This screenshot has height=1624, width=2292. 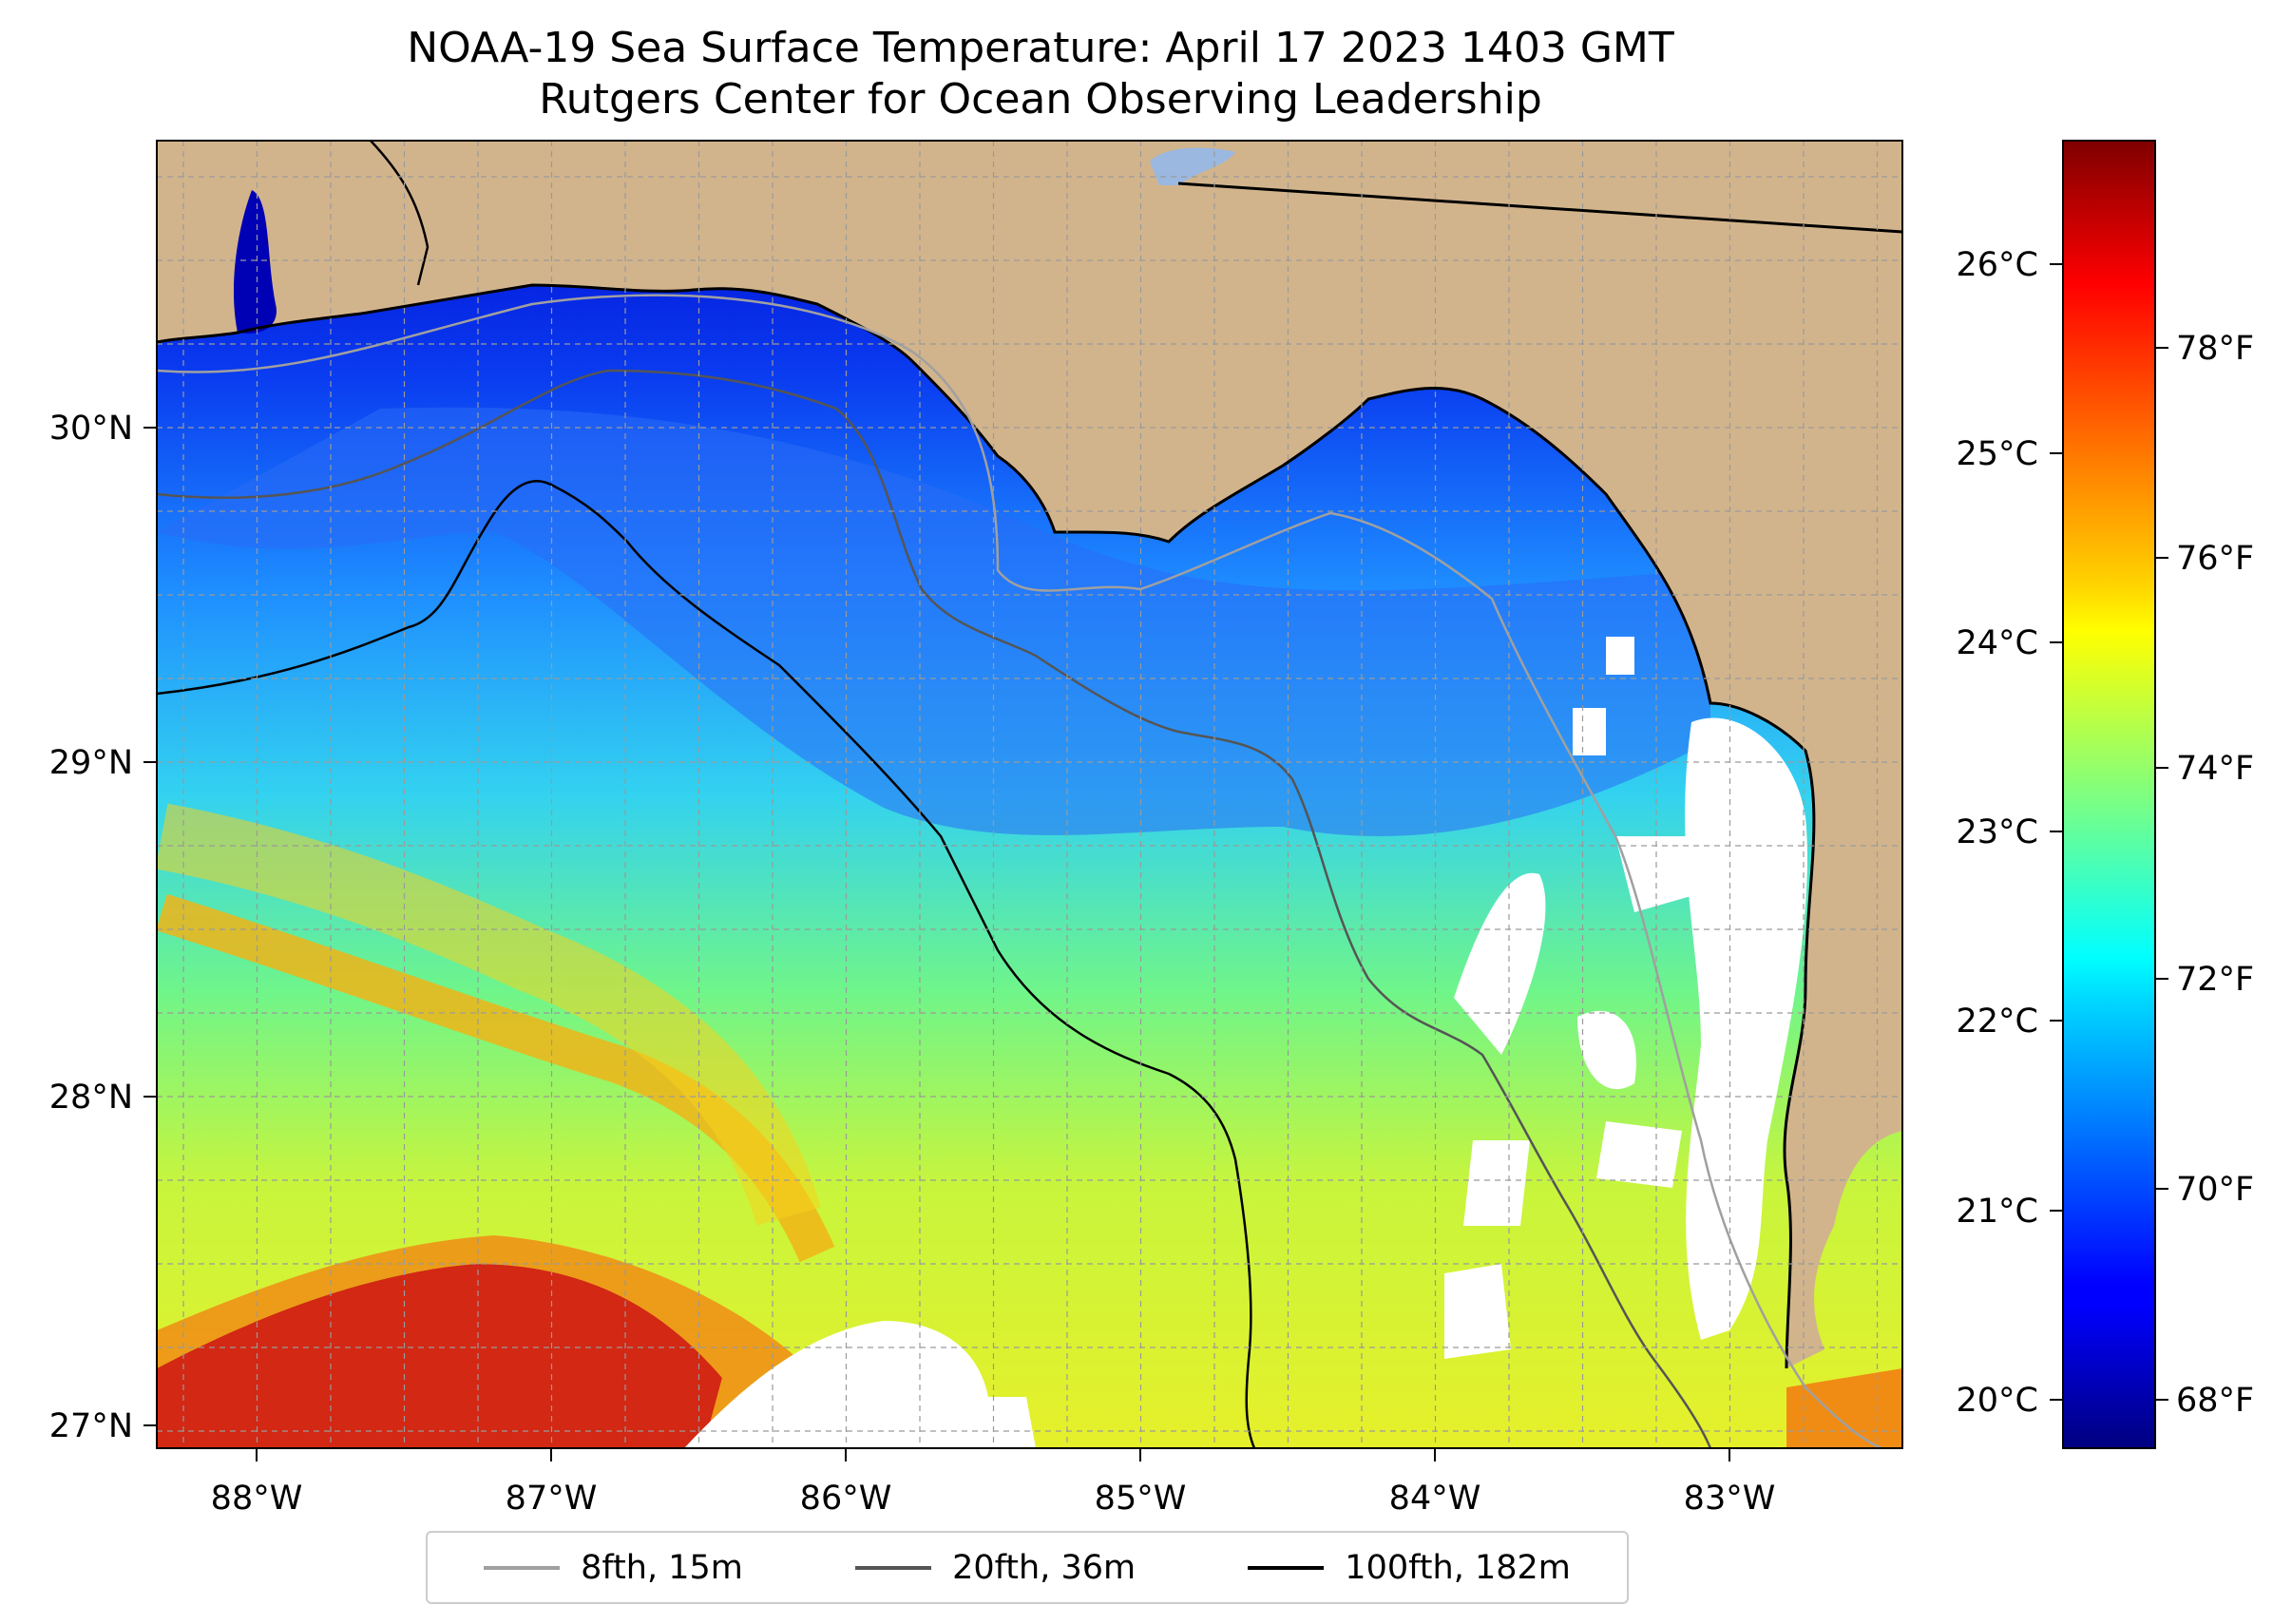 I want to click on lon-tick-label: 85°W, so click(x=1141, y=1499).